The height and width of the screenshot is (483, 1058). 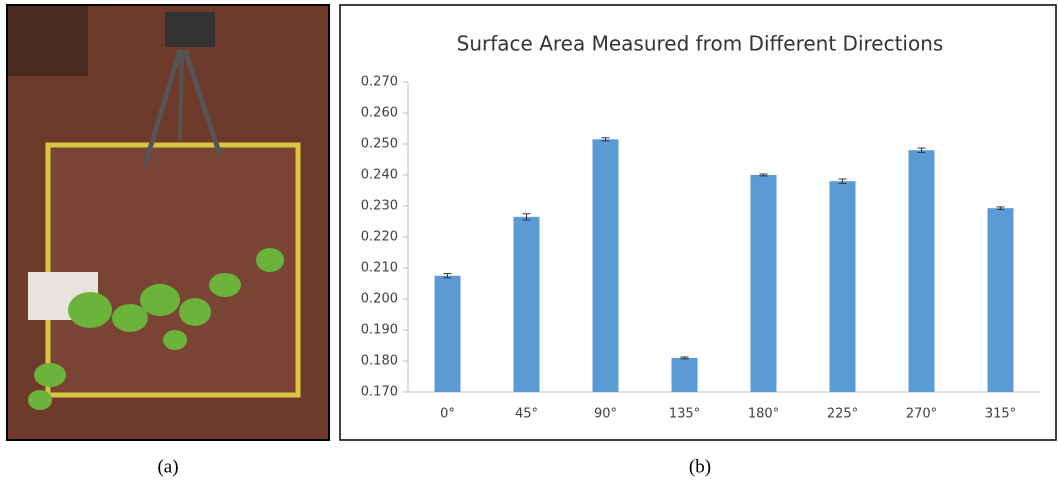 What do you see at coordinates (700, 466) in the screenshot?
I see `caption: (b)` at bounding box center [700, 466].